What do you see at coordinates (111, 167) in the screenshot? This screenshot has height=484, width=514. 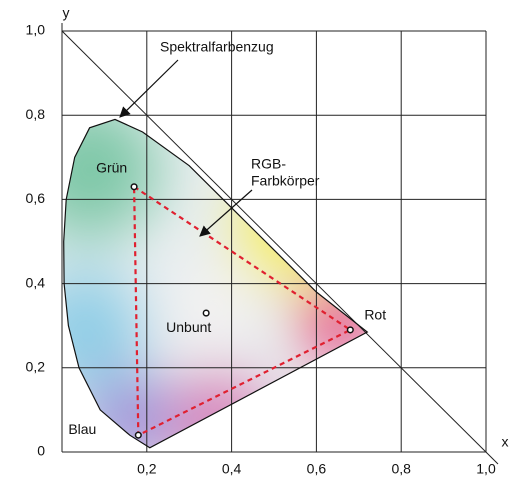 I see `point-label: Grün` at bounding box center [111, 167].